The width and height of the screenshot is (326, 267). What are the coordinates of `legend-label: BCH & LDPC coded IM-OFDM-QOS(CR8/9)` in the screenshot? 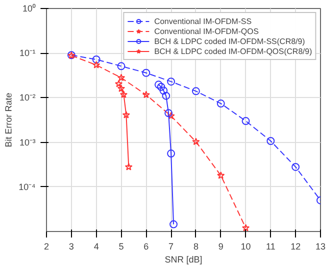 It's located at (233, 51).